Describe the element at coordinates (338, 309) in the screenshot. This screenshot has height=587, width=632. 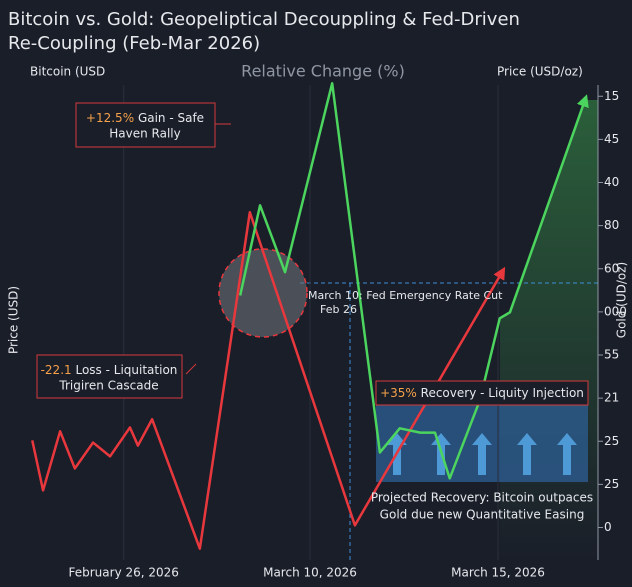
I see `event-sublabel: Feb 26` at that location.